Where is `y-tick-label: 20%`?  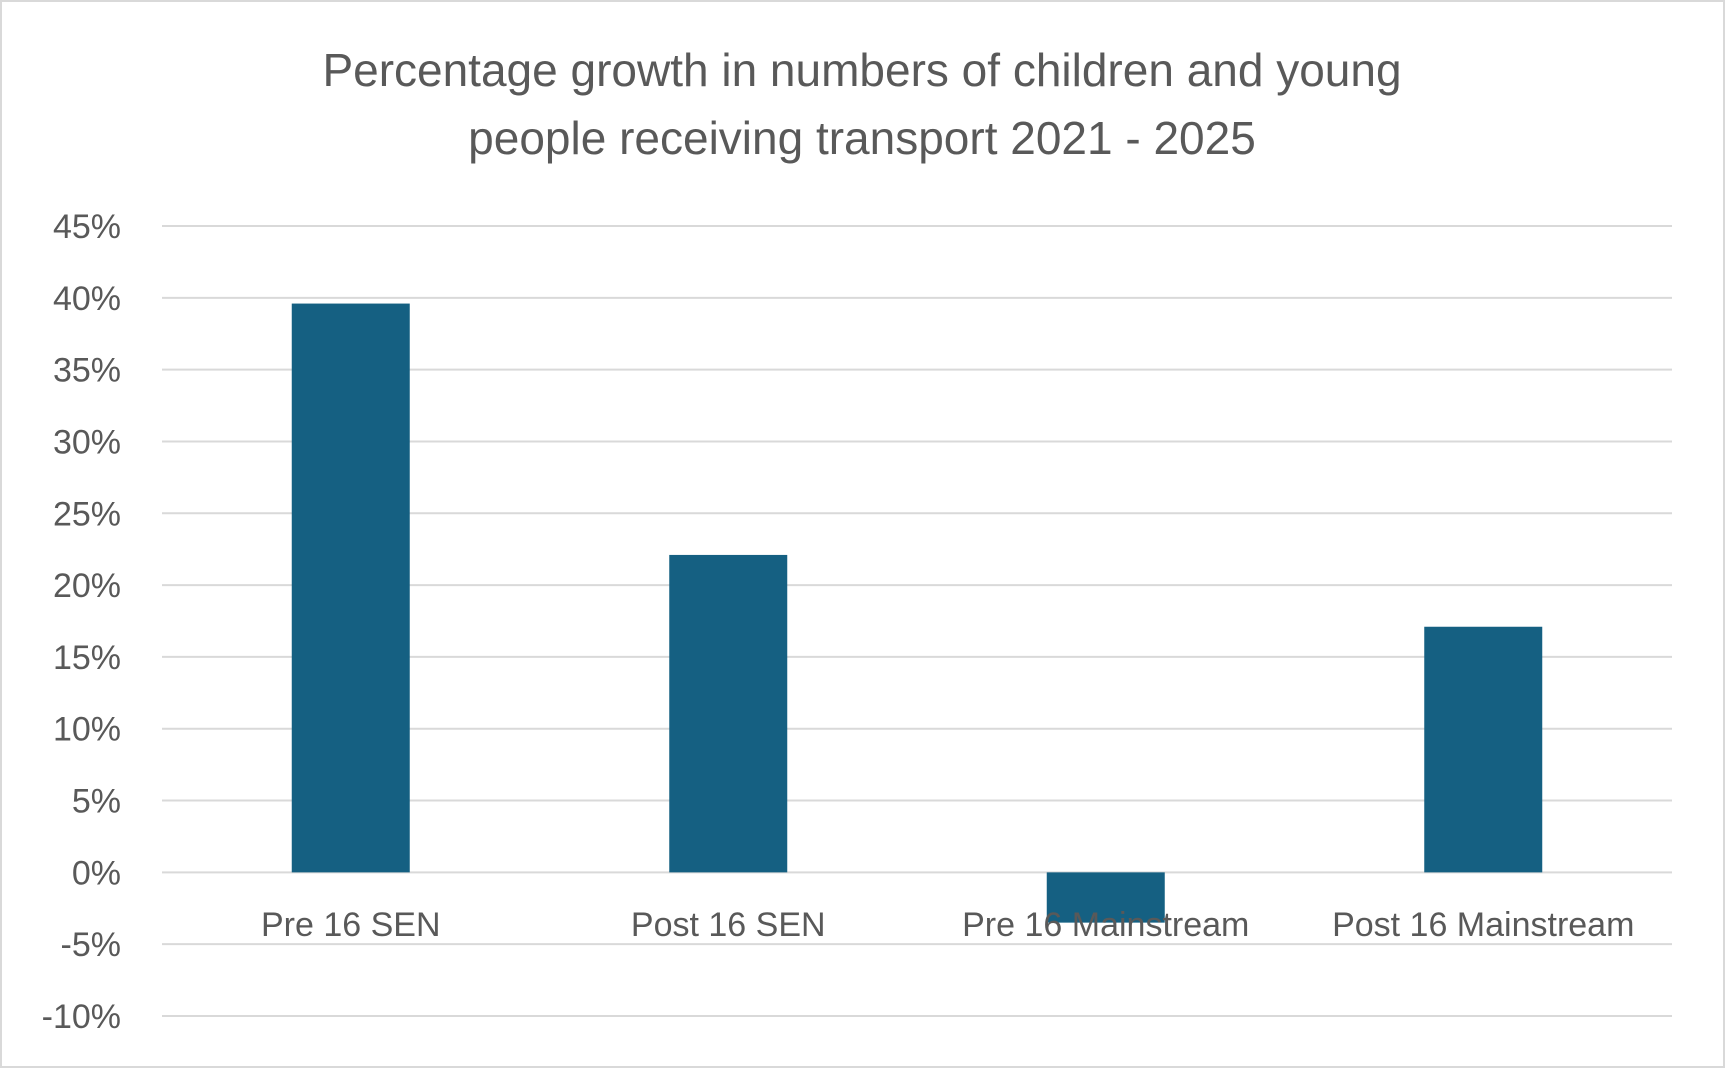
y-tick-label: 20% is located at coordinates (87, 586).